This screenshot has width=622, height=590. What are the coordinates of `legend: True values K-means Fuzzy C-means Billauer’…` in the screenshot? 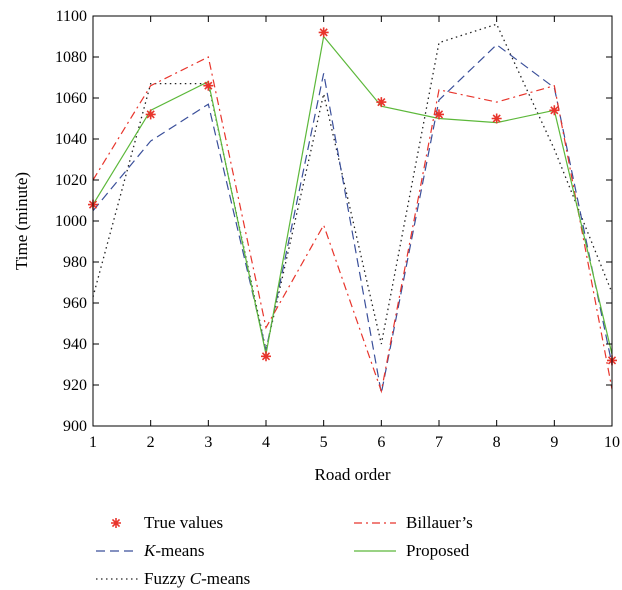 It's located at (284, 550).